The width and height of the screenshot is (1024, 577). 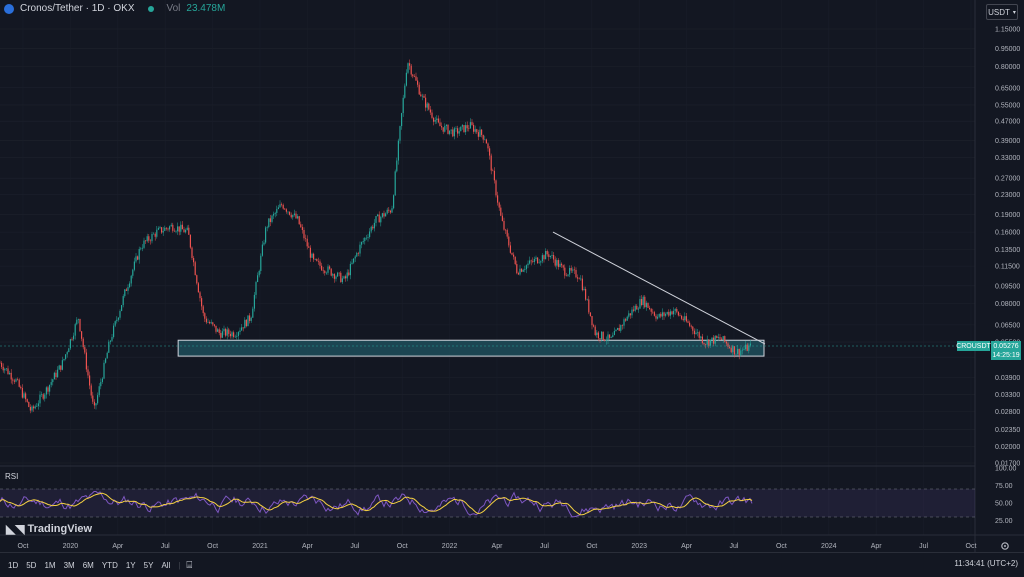 I want to click on clock-readout: 11:34:41 (UTC+2), so click(x=986, y=563).